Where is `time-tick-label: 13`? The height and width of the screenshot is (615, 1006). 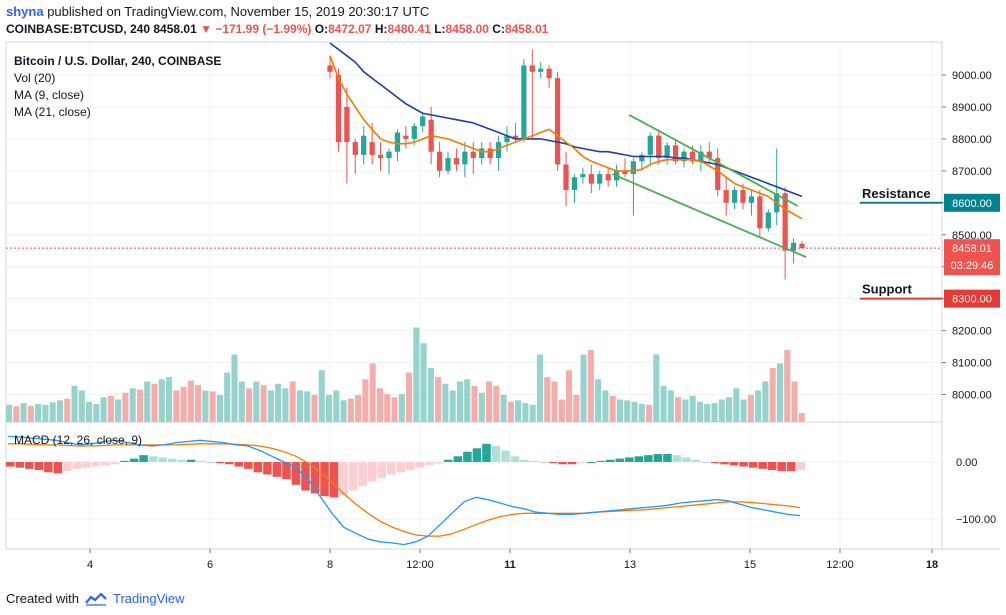 time-tick-label: 13 is located at coordinates (630, 565).